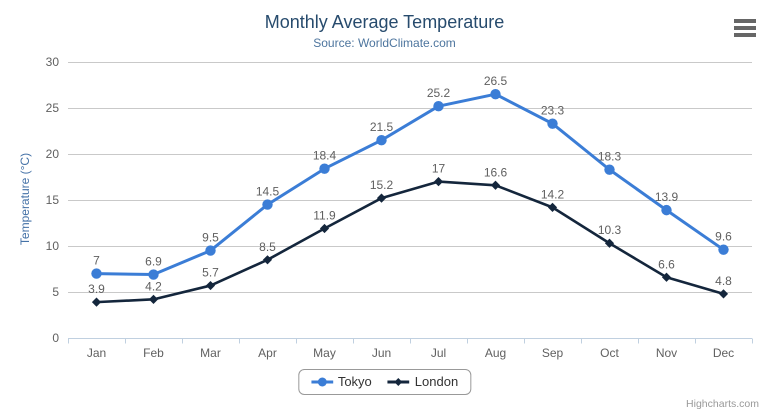 Image resolution: width=769 pixels, height=416 pixels. I want to click on legend-label: Tokyo, so click(354, 381).